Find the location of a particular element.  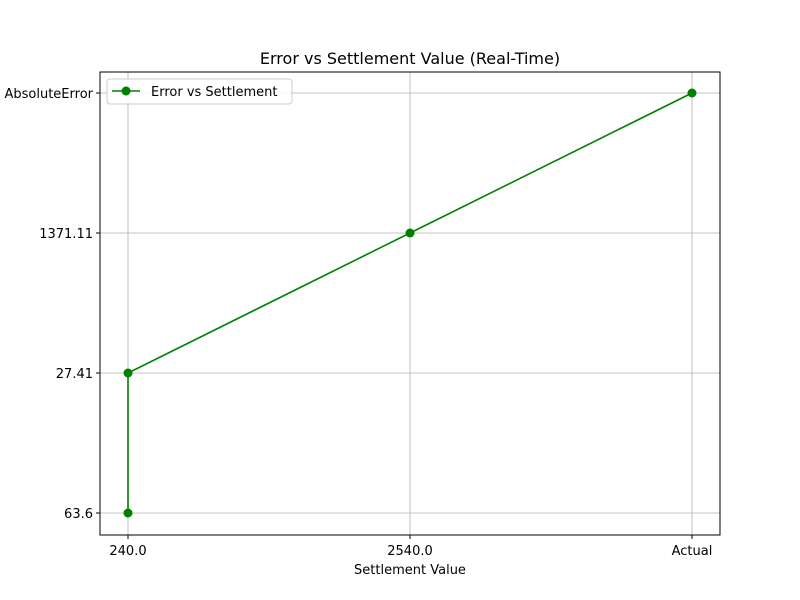

legend-marker is located at coordinates (126, 91).